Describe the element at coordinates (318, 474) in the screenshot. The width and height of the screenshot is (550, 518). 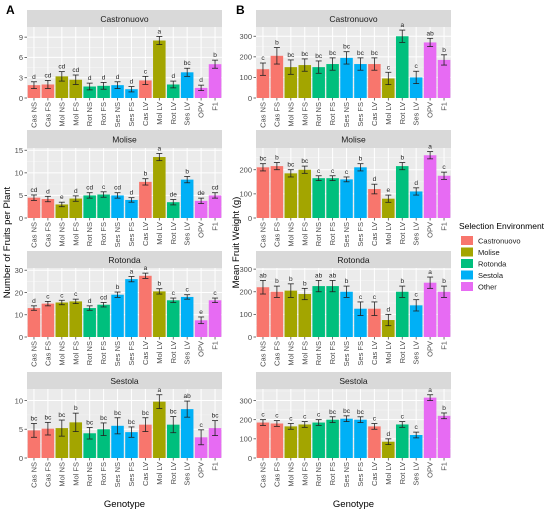
I see `x-tick-label: Rot NS` at that location.